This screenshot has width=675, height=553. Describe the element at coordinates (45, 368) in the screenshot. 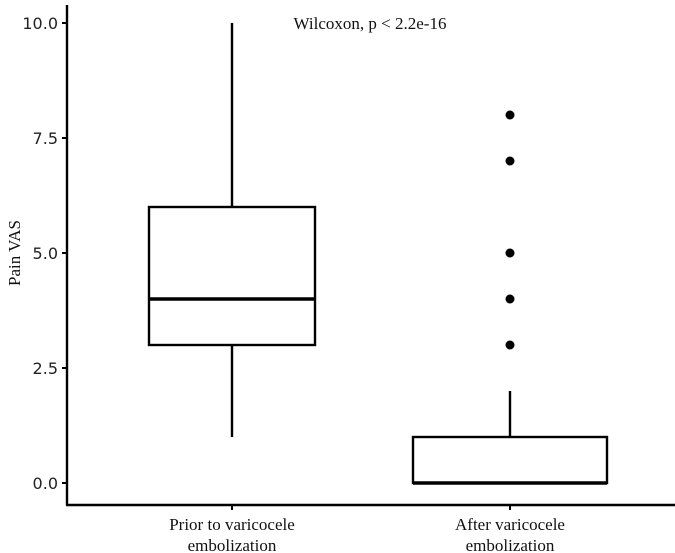

I see `y-tick-label: 2.5` at that location.